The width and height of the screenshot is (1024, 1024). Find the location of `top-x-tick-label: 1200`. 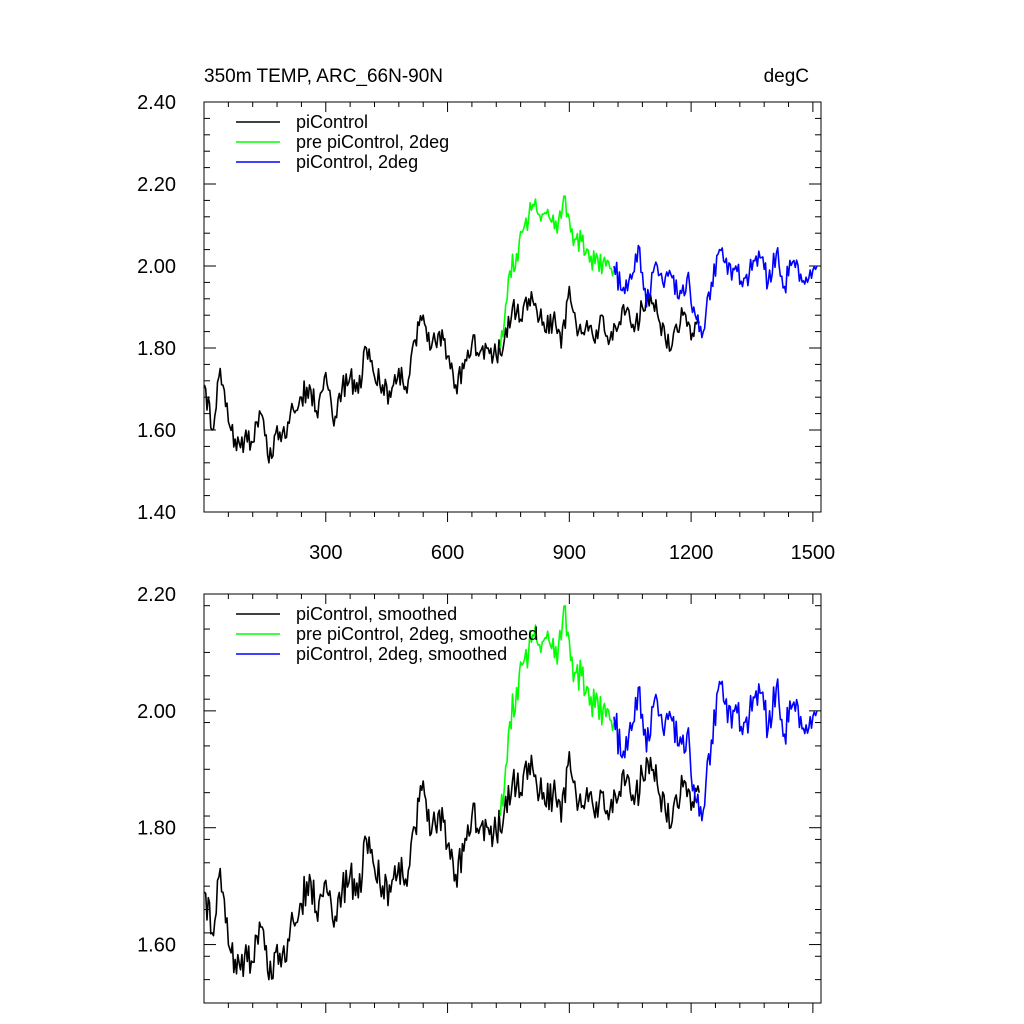

top-x-tick-label: 1200 is located at coordinates (691, 553).